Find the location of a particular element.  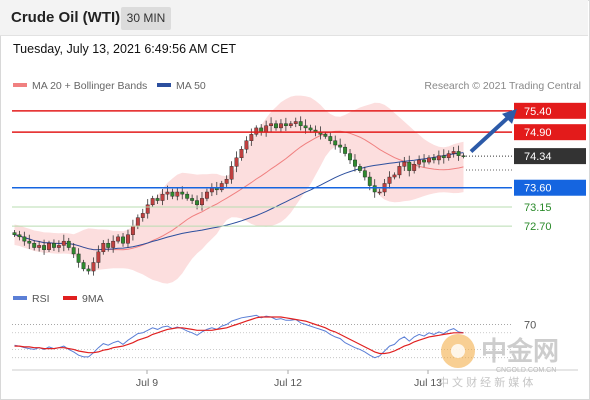

ma9-label: 9MA is located at coordinates (93, 299).